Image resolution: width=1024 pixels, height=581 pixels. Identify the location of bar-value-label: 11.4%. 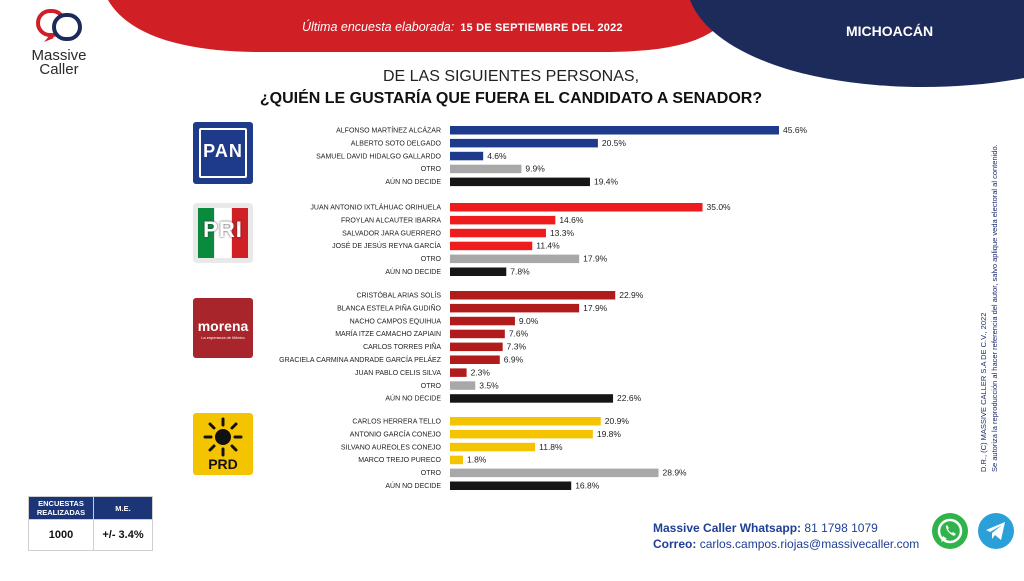
(548, 246).